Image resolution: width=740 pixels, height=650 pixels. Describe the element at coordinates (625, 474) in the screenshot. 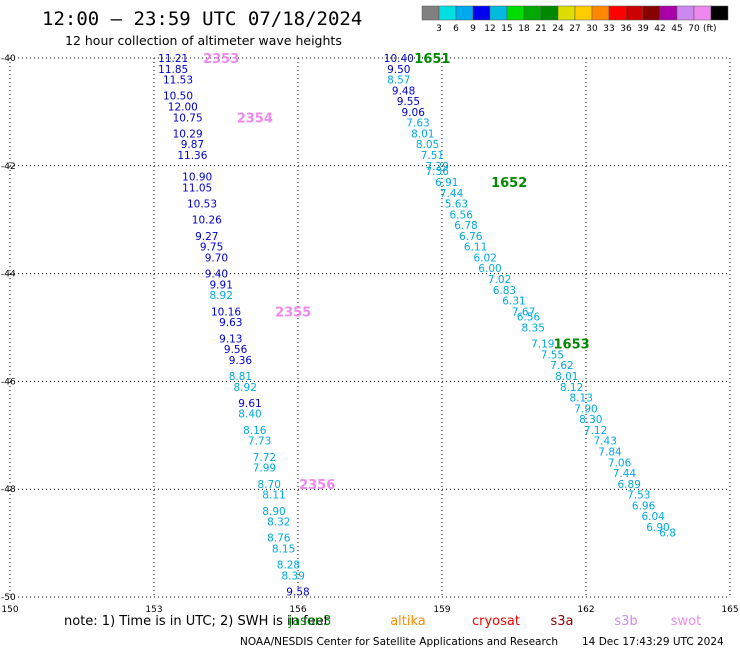

I see `wave-height-value: 7.44` at that location.